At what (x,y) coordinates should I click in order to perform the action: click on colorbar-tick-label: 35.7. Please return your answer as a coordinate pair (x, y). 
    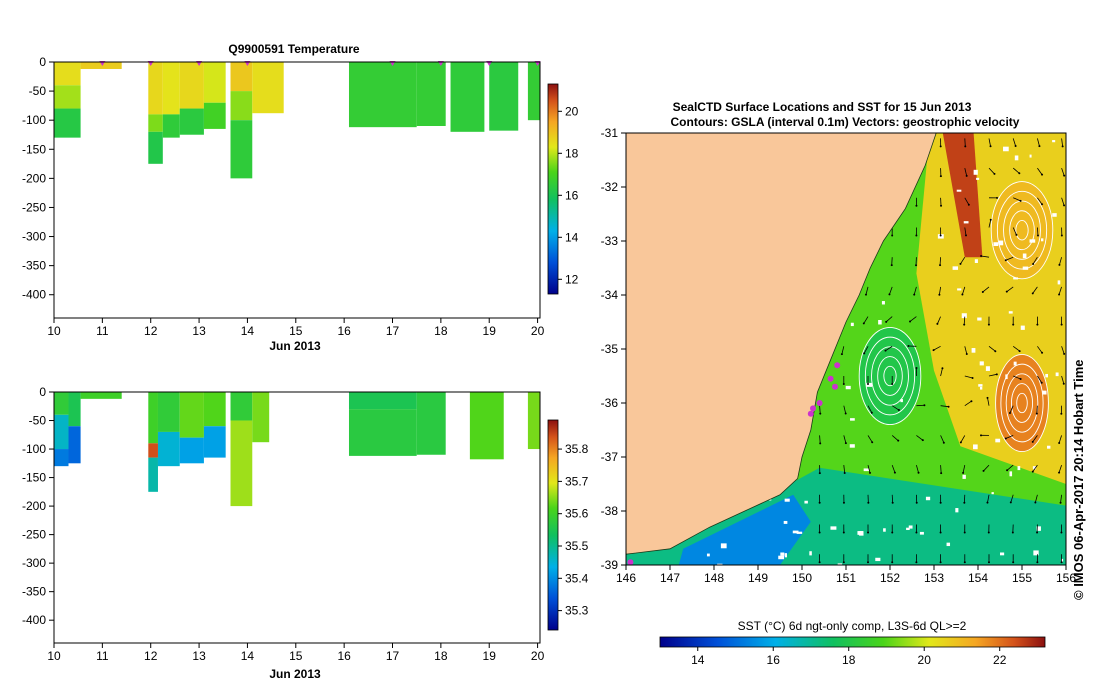
    Looking at the image, I should click on (577, 481).